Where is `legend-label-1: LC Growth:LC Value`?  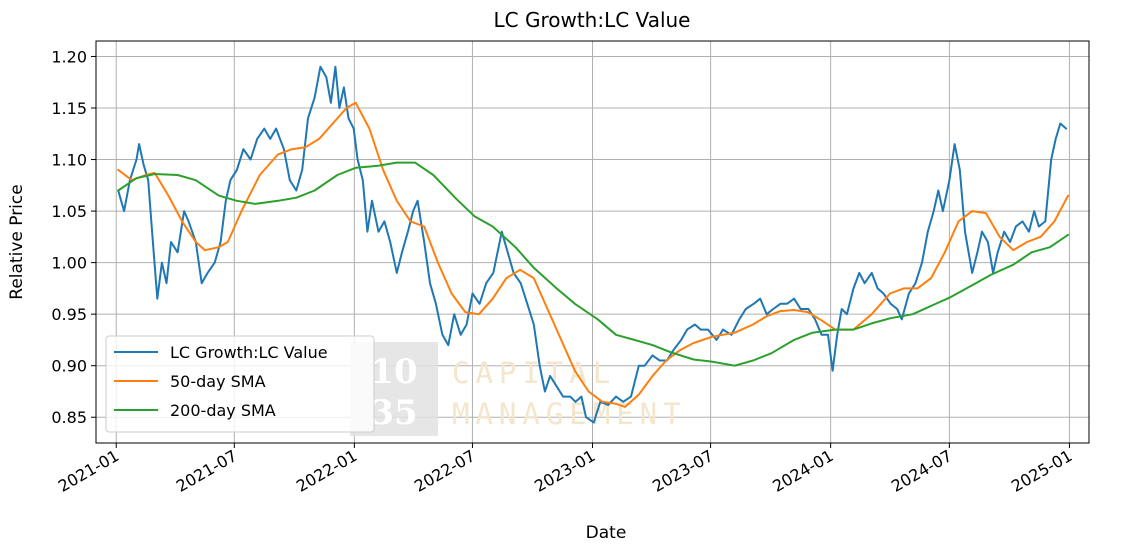 legend-label-1: LC Growth:LC Value is located at coordinates (249, 352).